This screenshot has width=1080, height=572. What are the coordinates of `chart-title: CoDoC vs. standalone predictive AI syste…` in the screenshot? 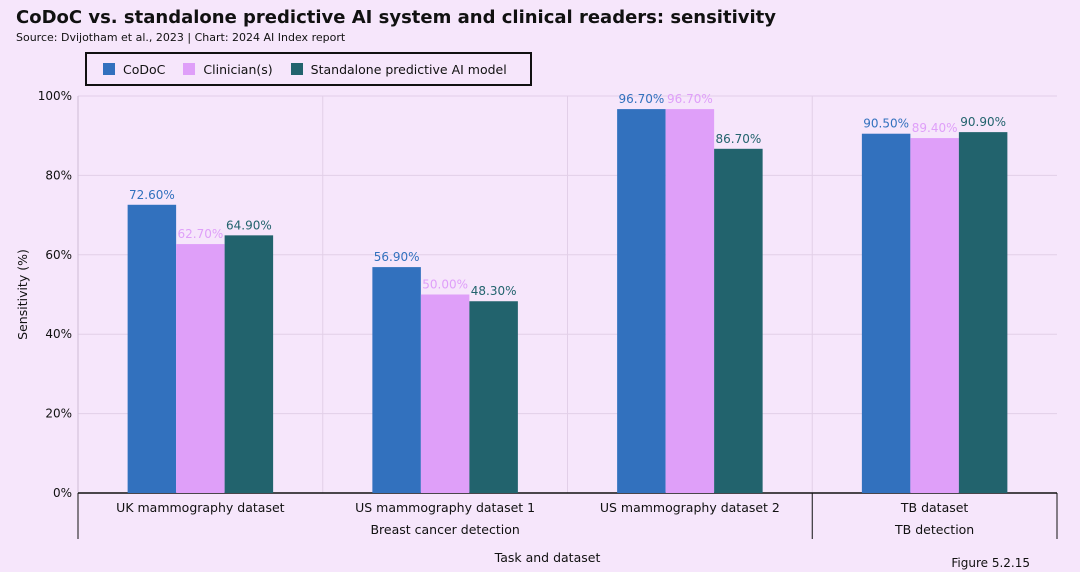 It's located at (396, 17).